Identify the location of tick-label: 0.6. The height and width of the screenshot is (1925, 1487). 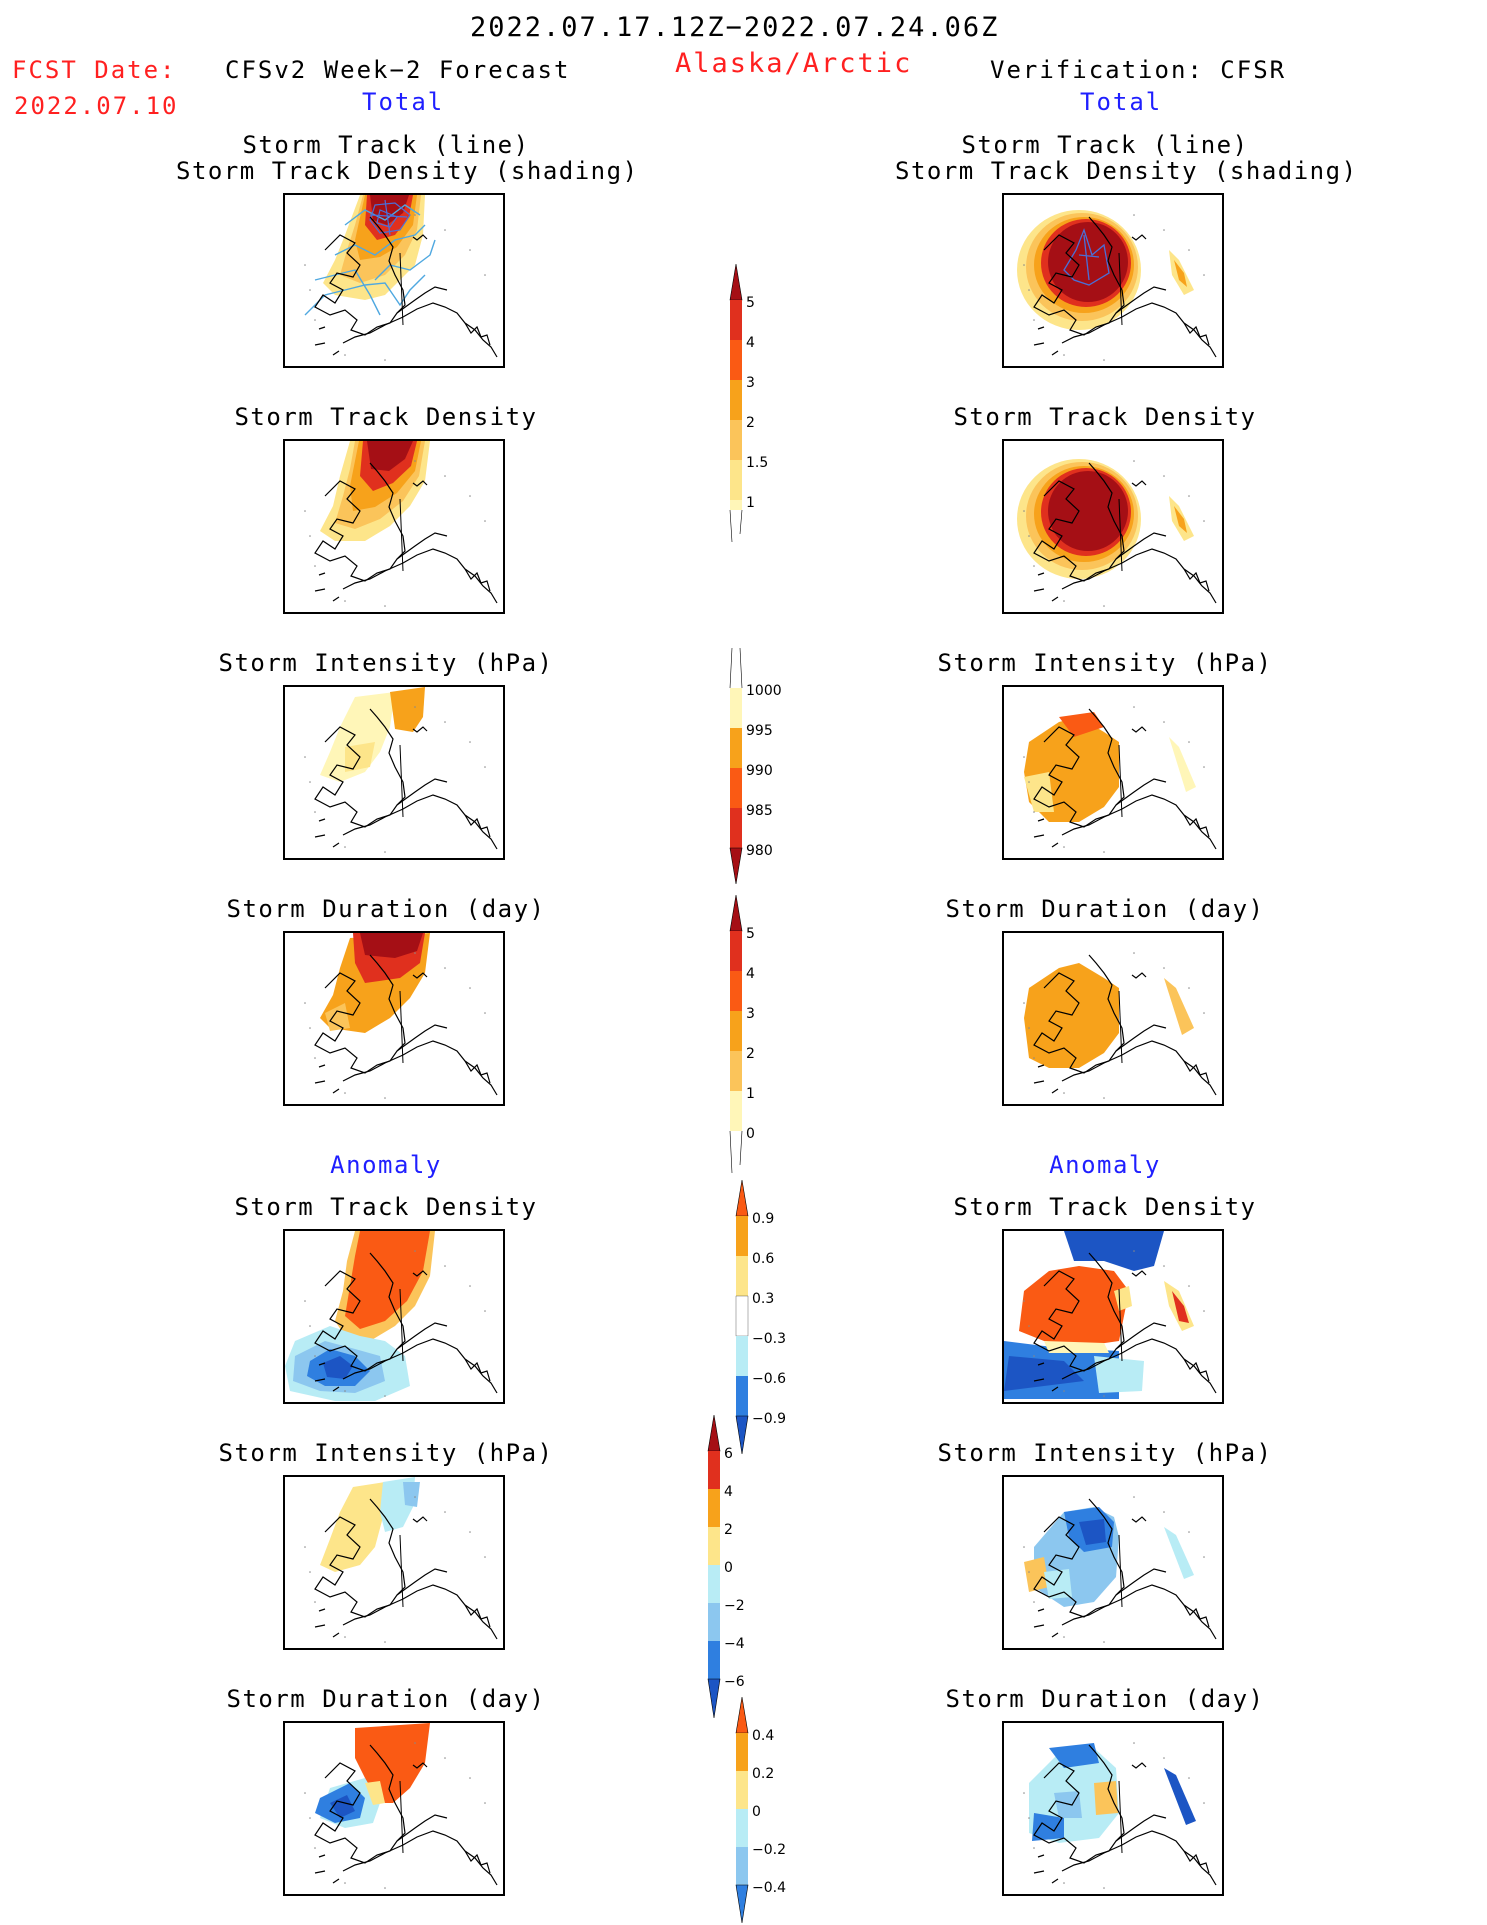
(763, 1259).